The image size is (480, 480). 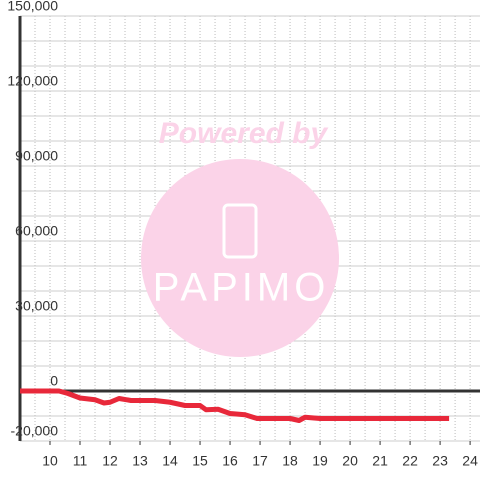 What do you see at coordinates (230, 461) in the screenshot?
I see `x-tick-label: 16` at bounding box center [230, 461].